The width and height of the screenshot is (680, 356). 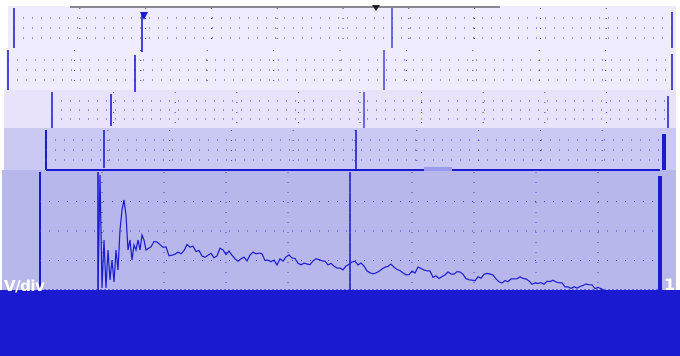 I want to click on baseline-marker, so click(x=438, y=169).